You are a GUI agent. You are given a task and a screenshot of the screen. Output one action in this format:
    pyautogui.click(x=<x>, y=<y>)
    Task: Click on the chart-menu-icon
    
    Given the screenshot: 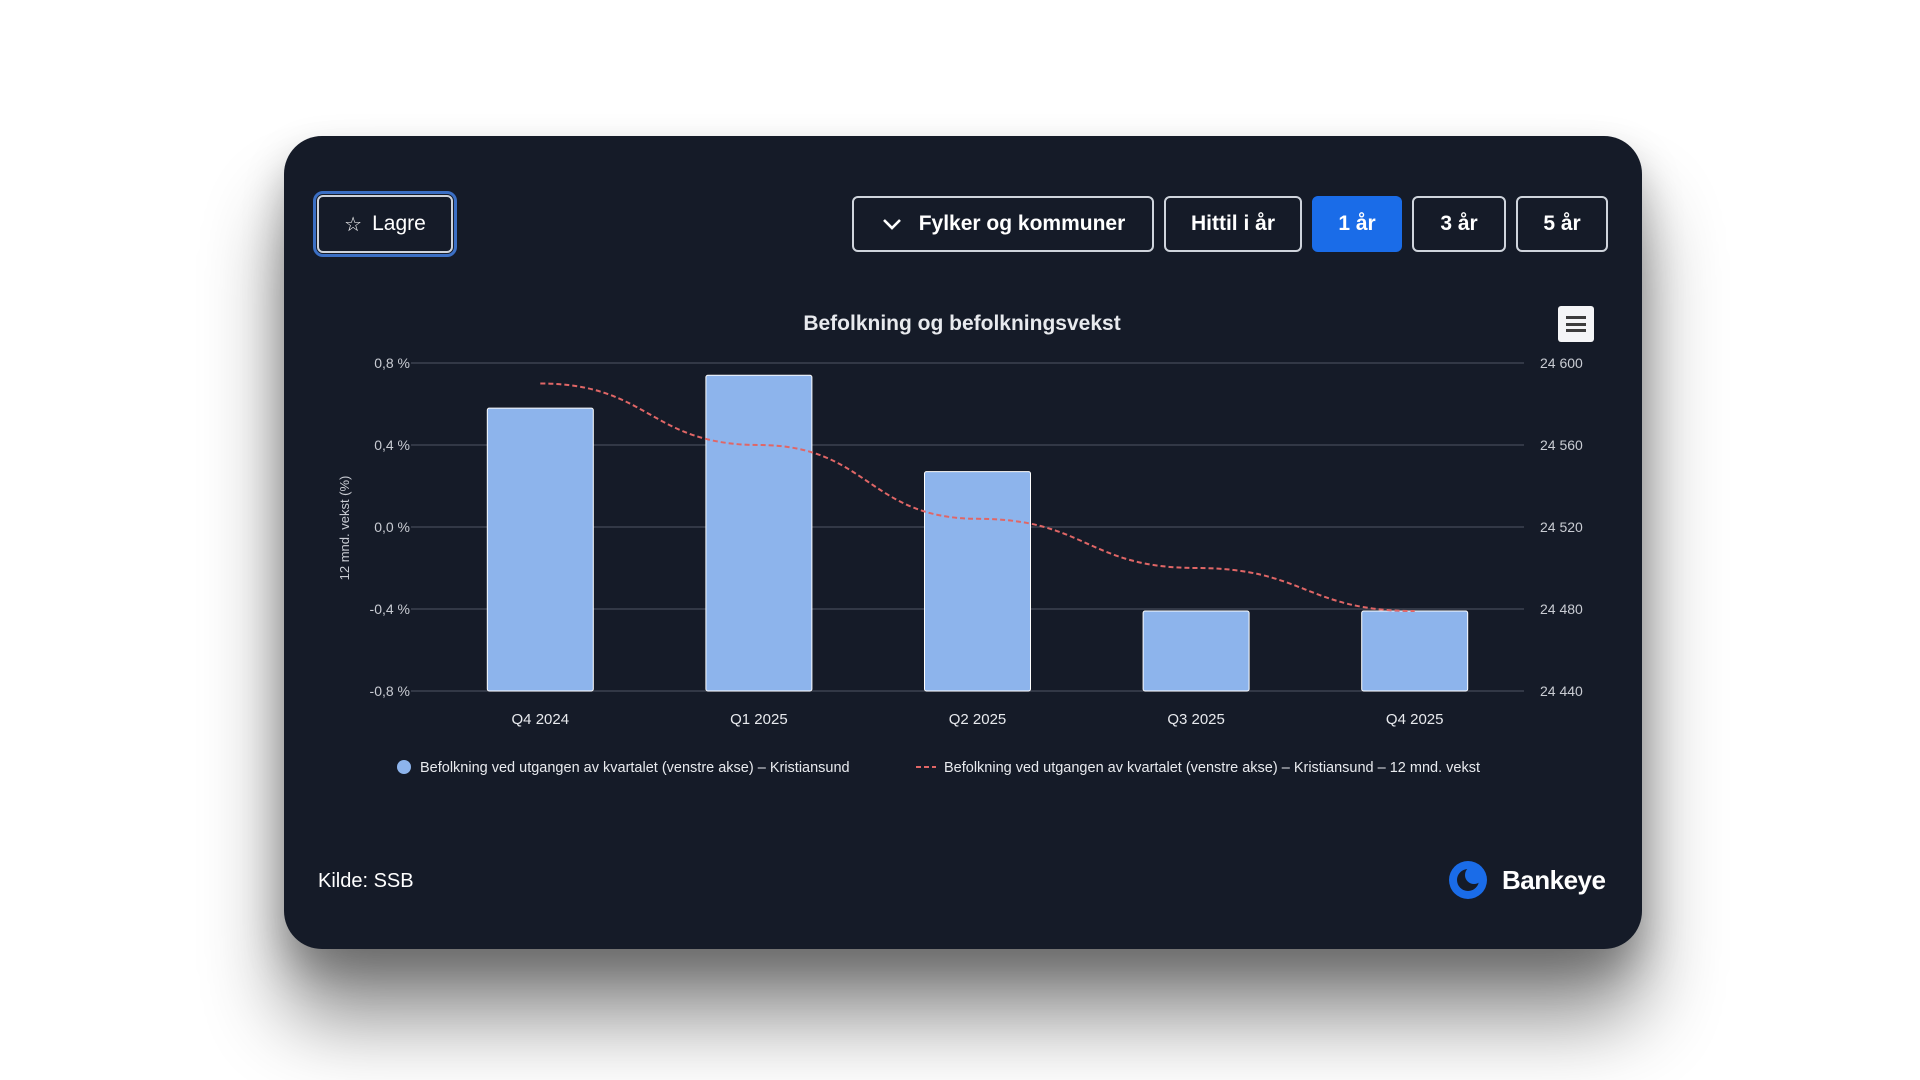 What is the action you would take?
    pyautogui.click(x=1576, y=324)
    